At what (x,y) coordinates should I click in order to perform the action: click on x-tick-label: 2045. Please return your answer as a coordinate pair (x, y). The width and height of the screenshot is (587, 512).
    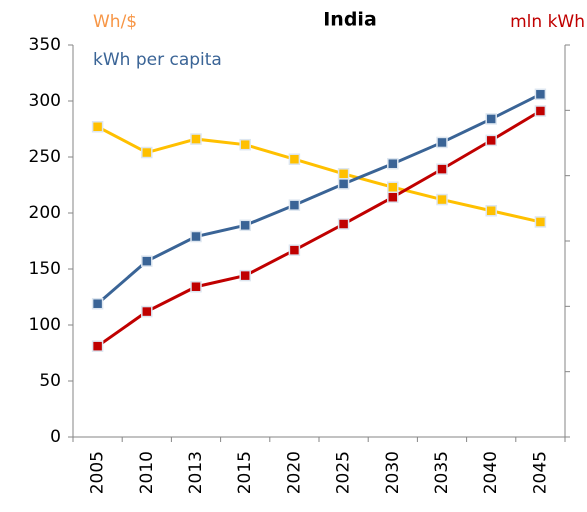
    Looking at the image, I should click on (540, 472).